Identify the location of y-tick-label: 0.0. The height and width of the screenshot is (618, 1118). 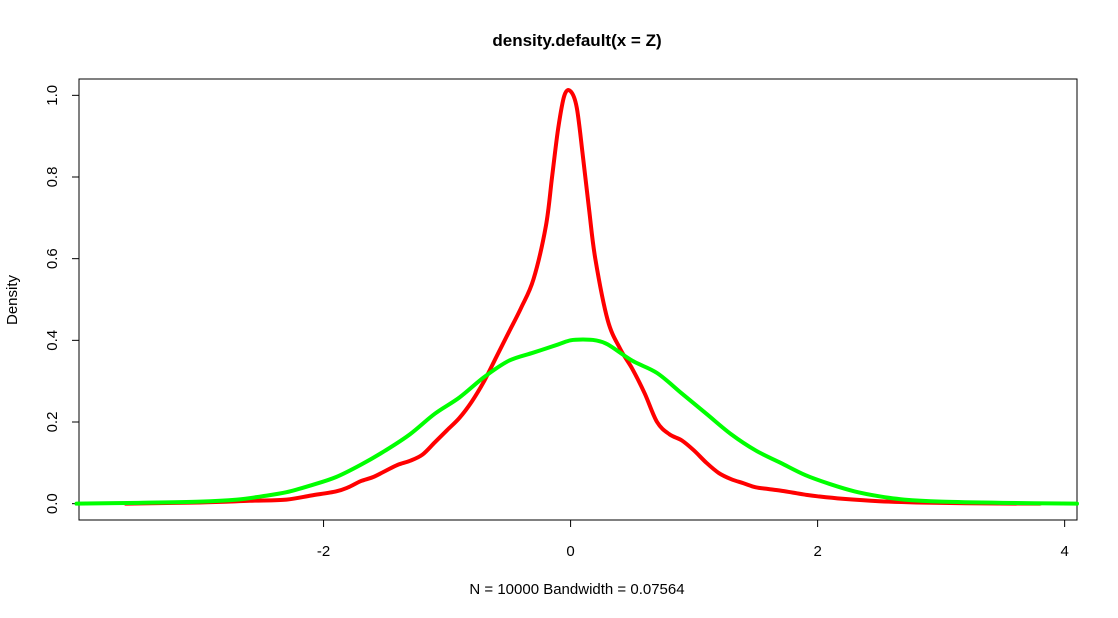
(52, 503).